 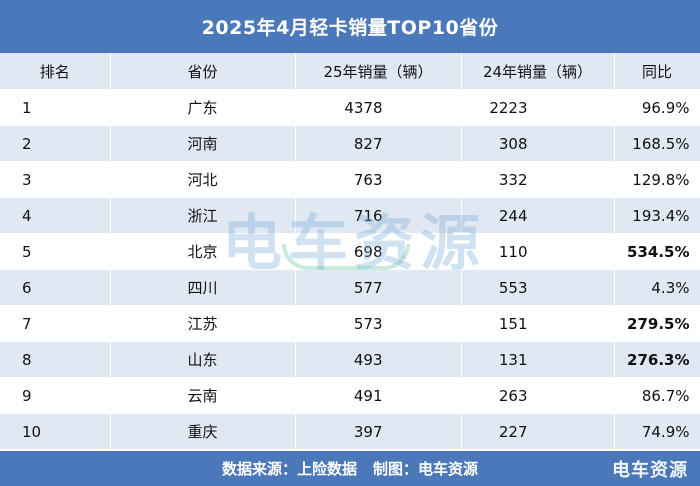 I want to click on cell-yoy: 74.9%, so click(x=657, y=431).